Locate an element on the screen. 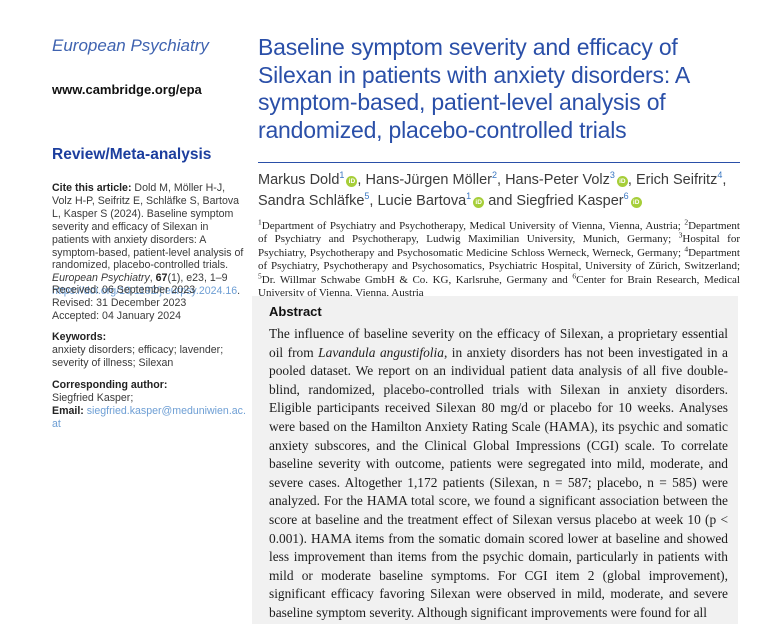 The image size is (784, 624). email-label: Email: is located at coordinates (69, 410).